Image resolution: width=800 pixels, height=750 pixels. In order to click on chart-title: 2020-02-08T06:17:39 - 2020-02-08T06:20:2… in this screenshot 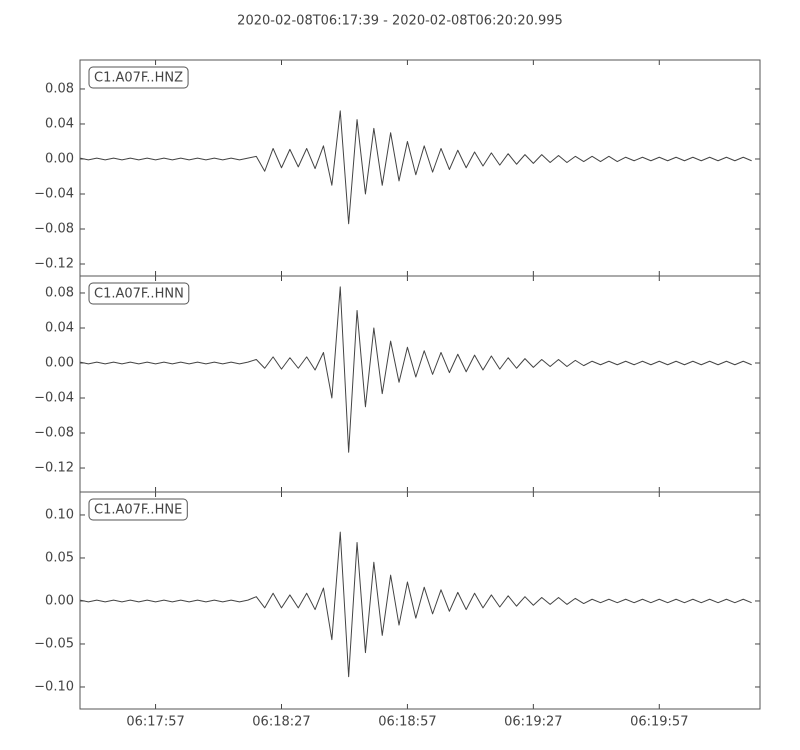, I will do `click(400, 21)`.